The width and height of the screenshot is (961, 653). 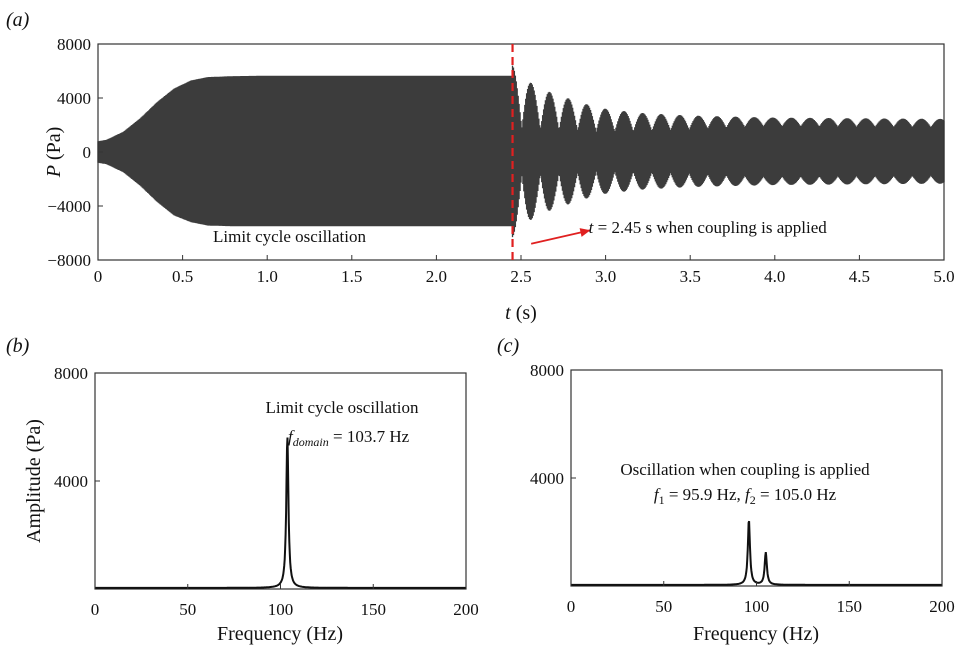 What do you see at coordinates (859, 276) in the screenshot?
I see `x-tick-label: 4.5` at bounding box center [859, 276].